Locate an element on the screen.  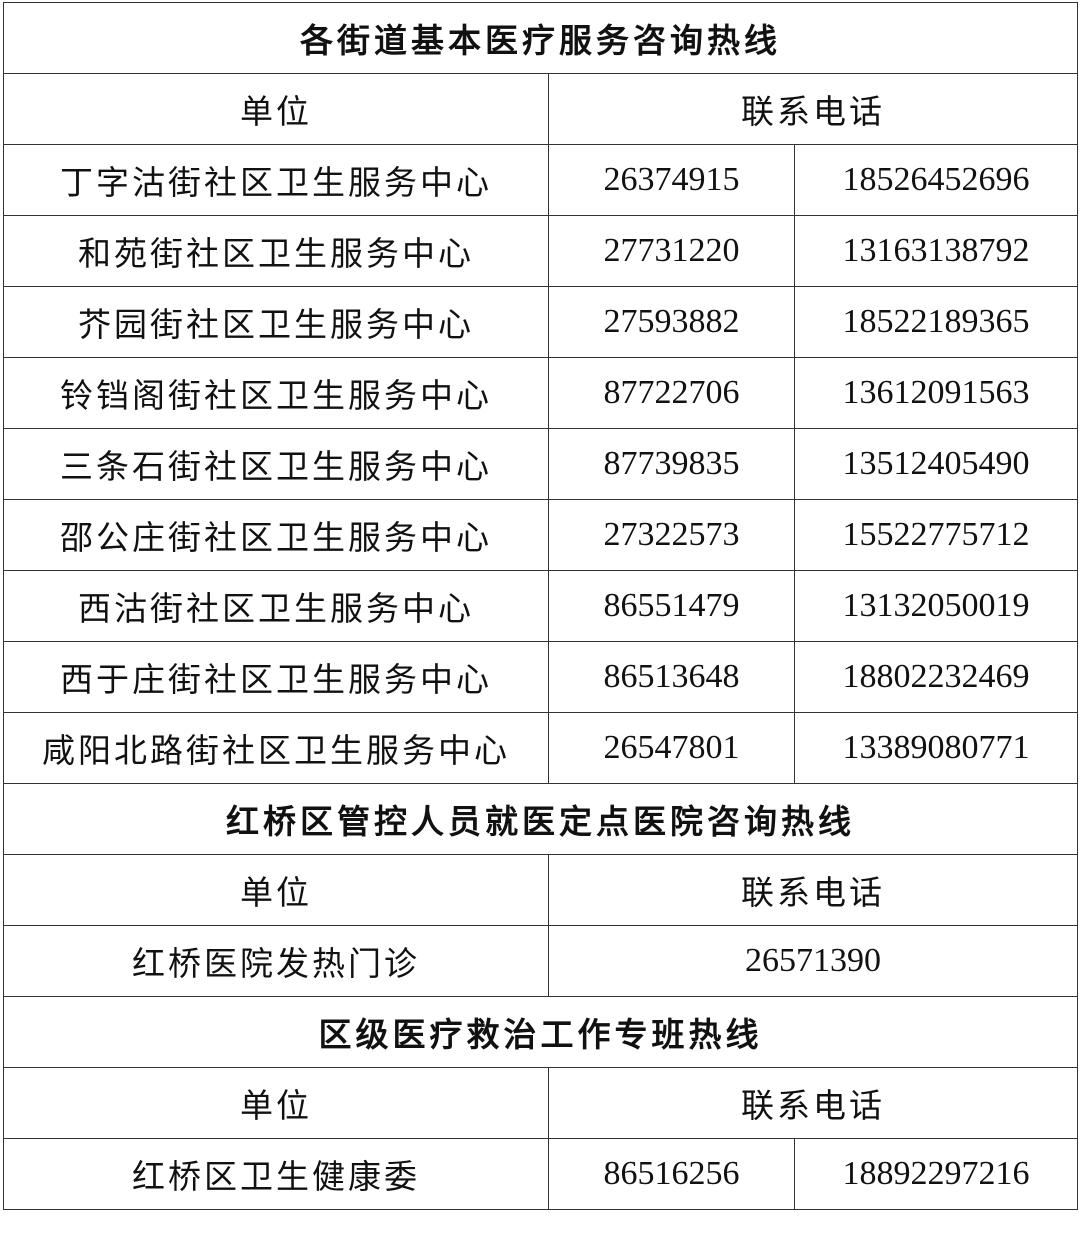
section-title: 区级医疗救治工作专班热线 is located at coordinates (540, 1032).